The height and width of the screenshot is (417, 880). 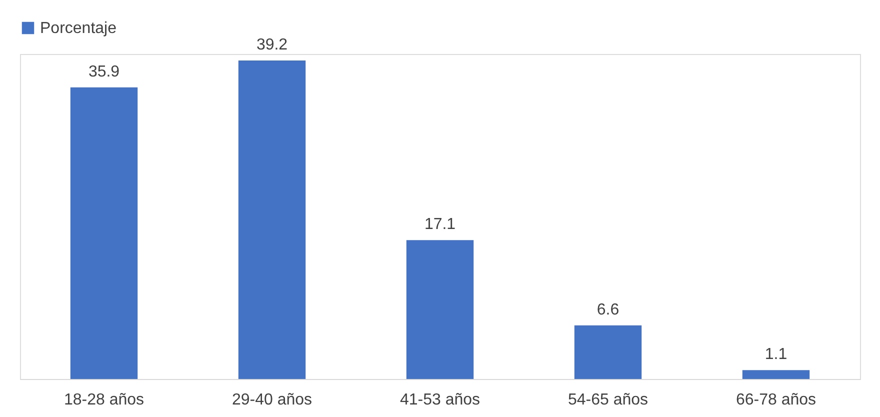 I want to click on x-tick-label: 54-65 años, so click(x=608, y=400).